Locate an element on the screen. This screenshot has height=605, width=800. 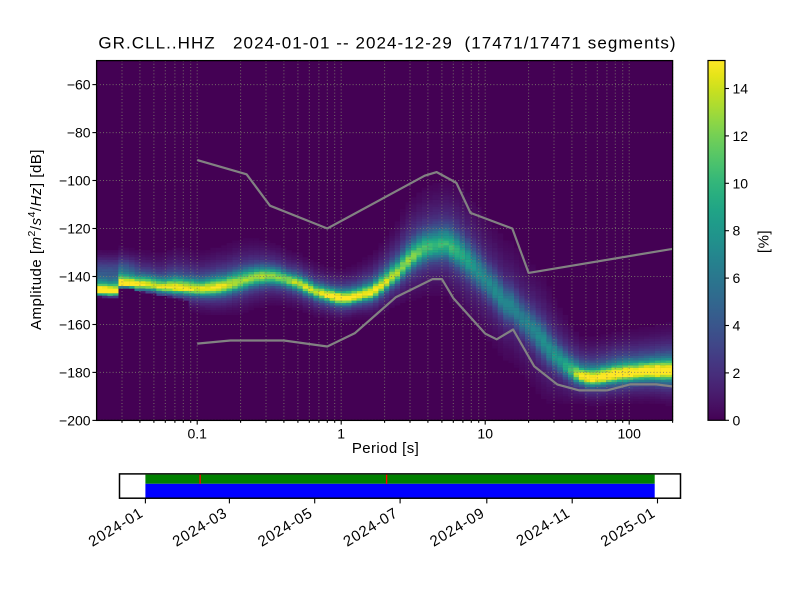
svg-text: −60 is located at coordinates (79, 85).